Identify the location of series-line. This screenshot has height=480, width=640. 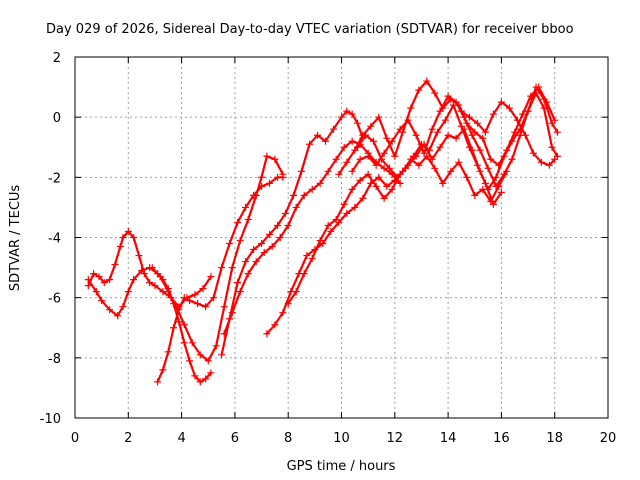
(217, 258).